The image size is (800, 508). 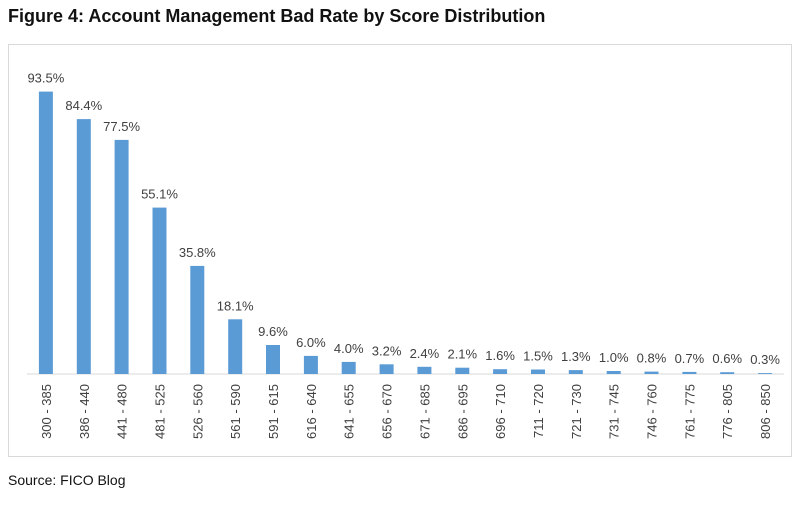 I want to click on x-tick-label: 641 - 655, so click(x=349, y=411).